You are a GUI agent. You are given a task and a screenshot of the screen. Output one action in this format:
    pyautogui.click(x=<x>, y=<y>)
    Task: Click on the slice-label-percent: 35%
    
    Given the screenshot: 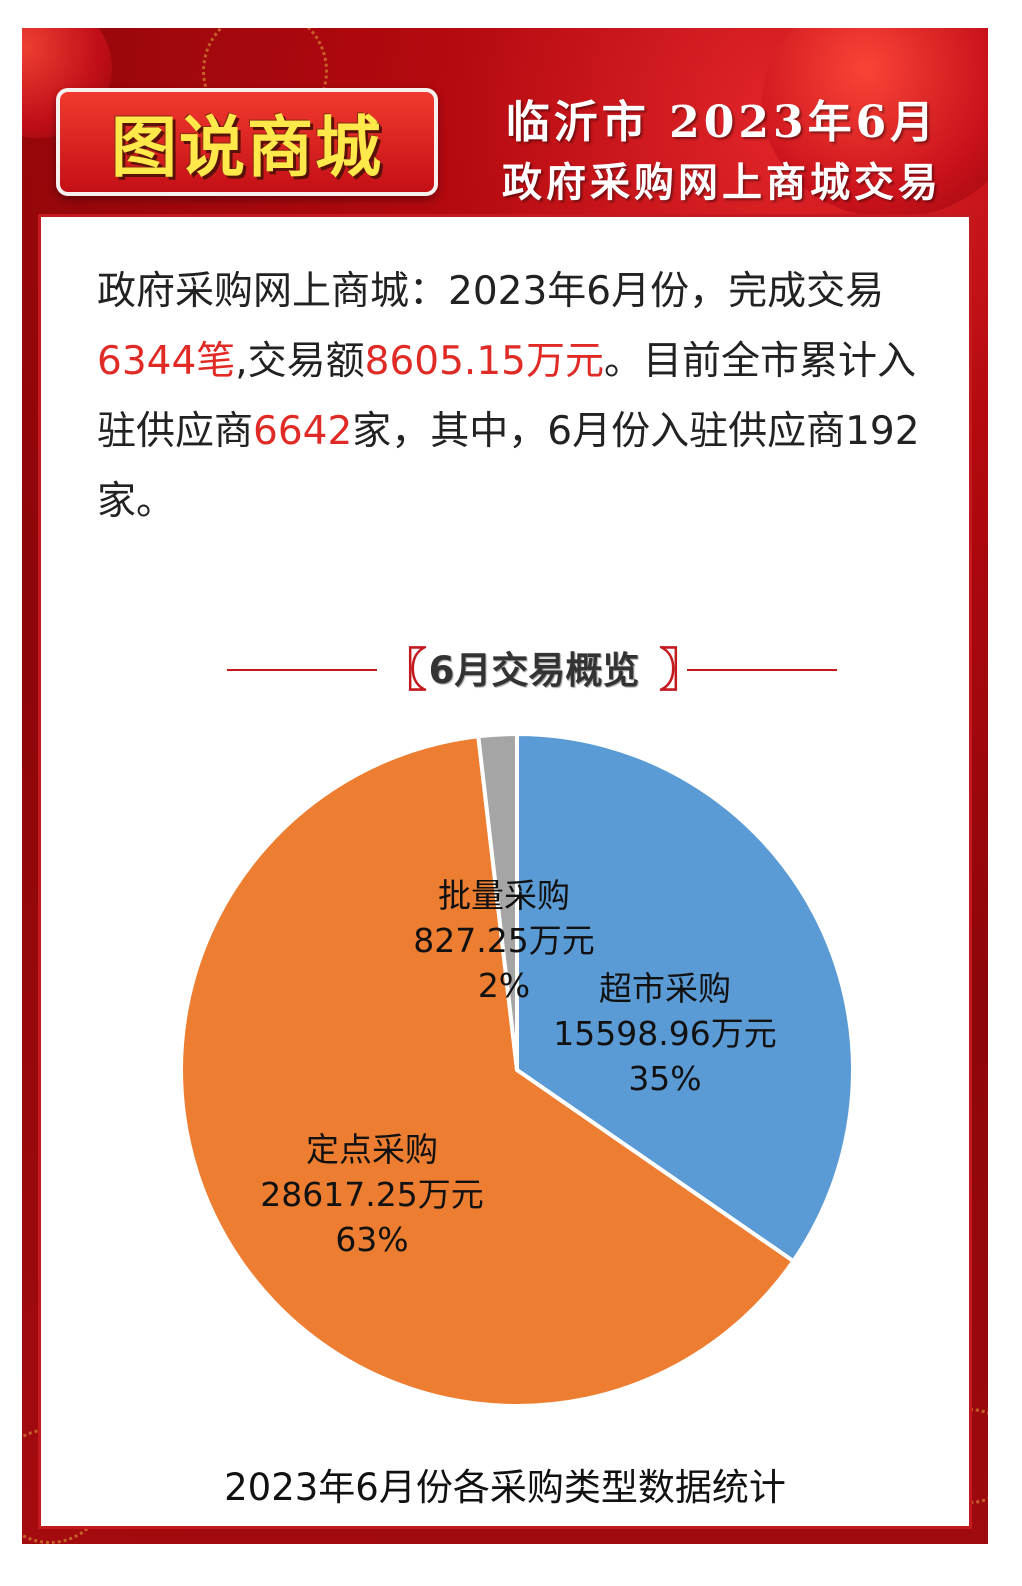 What is the action you would take?
    pyautogui.click(x=664, y=1078)
    